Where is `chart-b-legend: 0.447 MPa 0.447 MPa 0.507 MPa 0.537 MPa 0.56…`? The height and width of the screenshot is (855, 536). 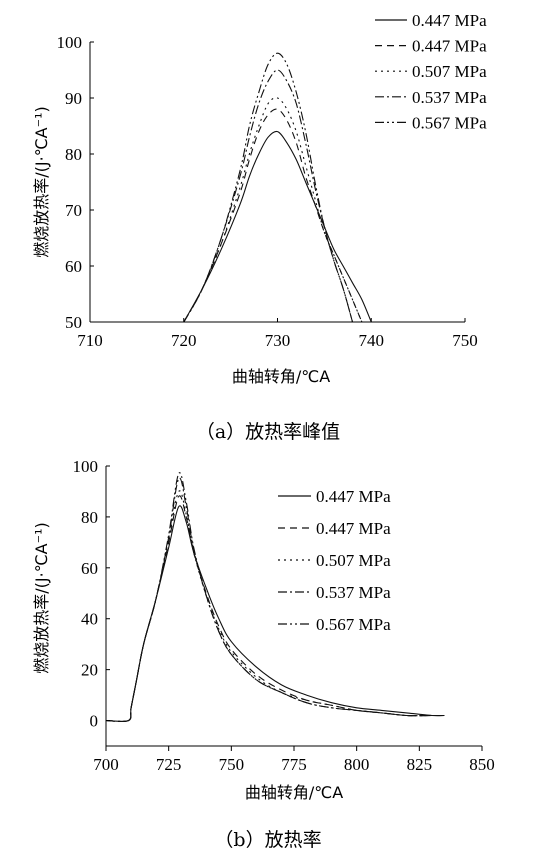
chart-b-legend: 0.447 MPa 0.447 MPa 0.507 MPa 0.537 MPa 0.56… is located at coordinates (334, 560).